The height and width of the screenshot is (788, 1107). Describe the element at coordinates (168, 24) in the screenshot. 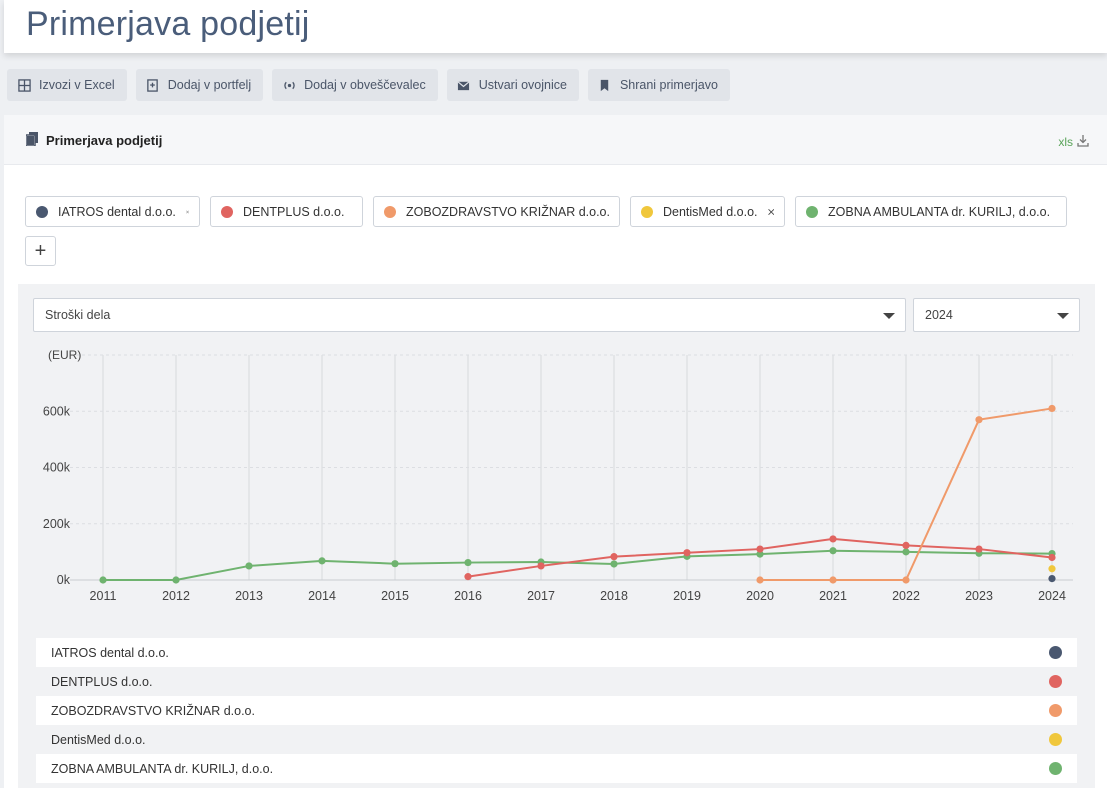

I see `page-title: Primerjava podjetij` at that location.